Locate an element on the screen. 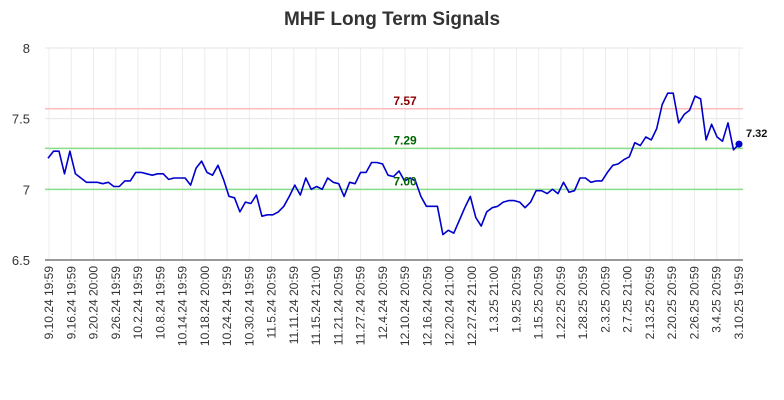 This screenshot has height=400, width=784. x-tick-label: 12.10.24 20:59 is located at coordinates (405, 306).